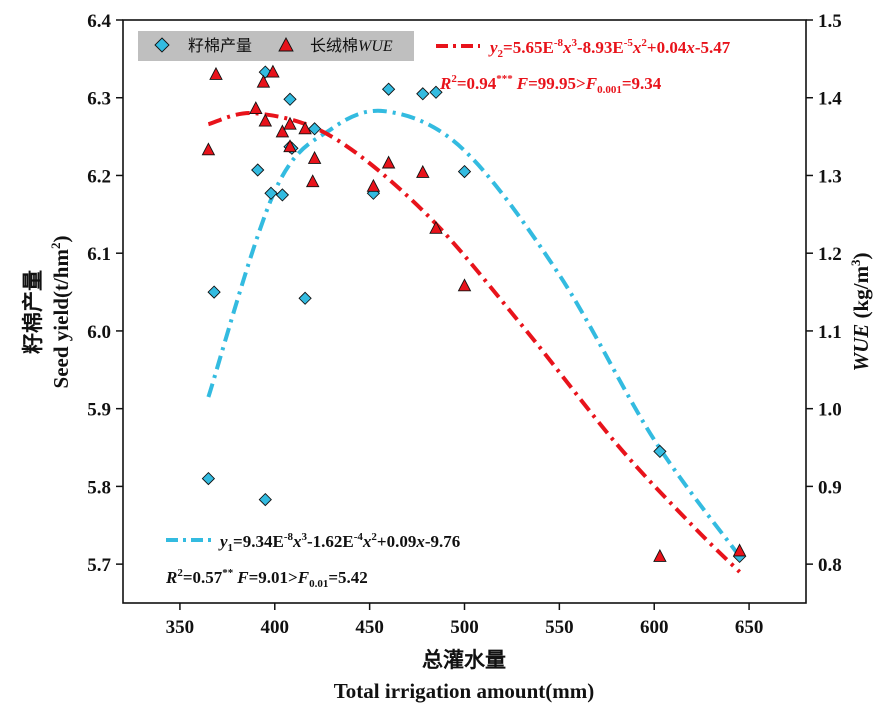 This screenshot has width=886, height=713. Describe the element at coordinates (860, 311) in the screenshot. I see `right-y-axis-title: WUE (kg/m3)` at that location.